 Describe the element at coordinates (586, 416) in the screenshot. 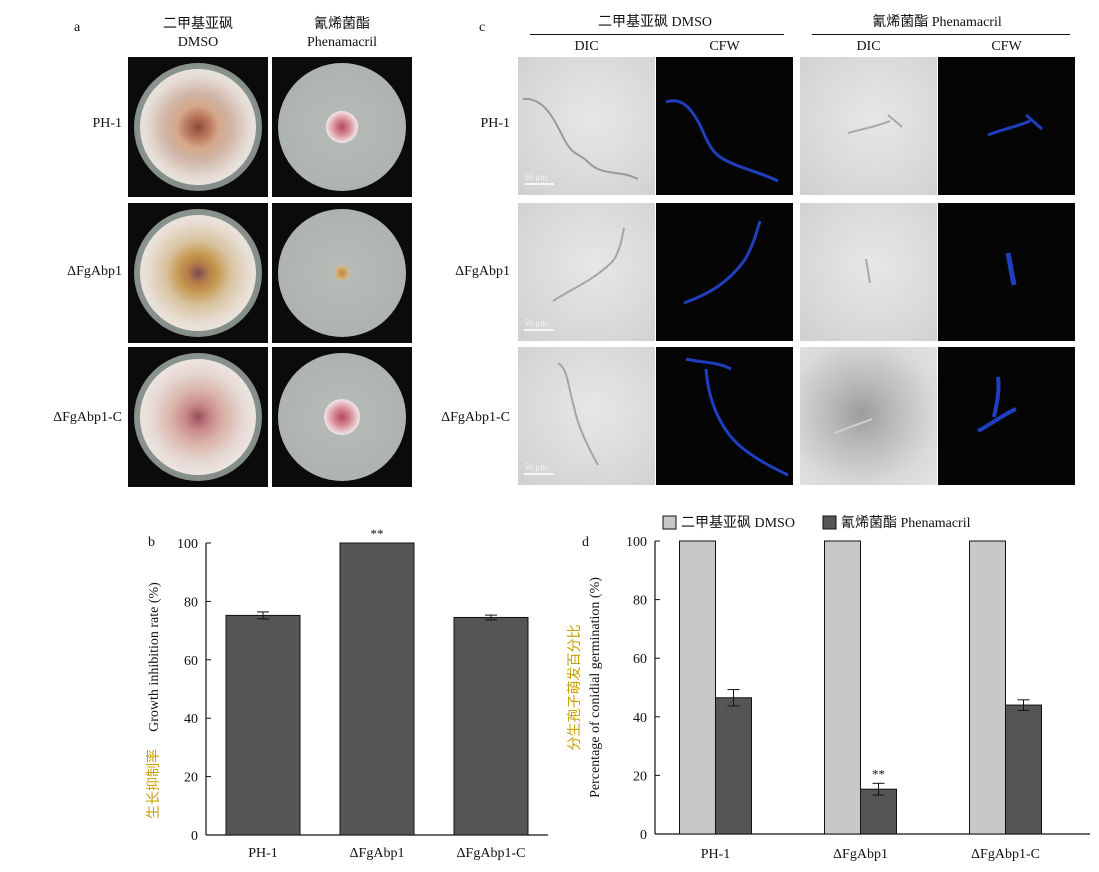

I see `micrograph-dic-abp1c-dmso: 50 μm` at that location.